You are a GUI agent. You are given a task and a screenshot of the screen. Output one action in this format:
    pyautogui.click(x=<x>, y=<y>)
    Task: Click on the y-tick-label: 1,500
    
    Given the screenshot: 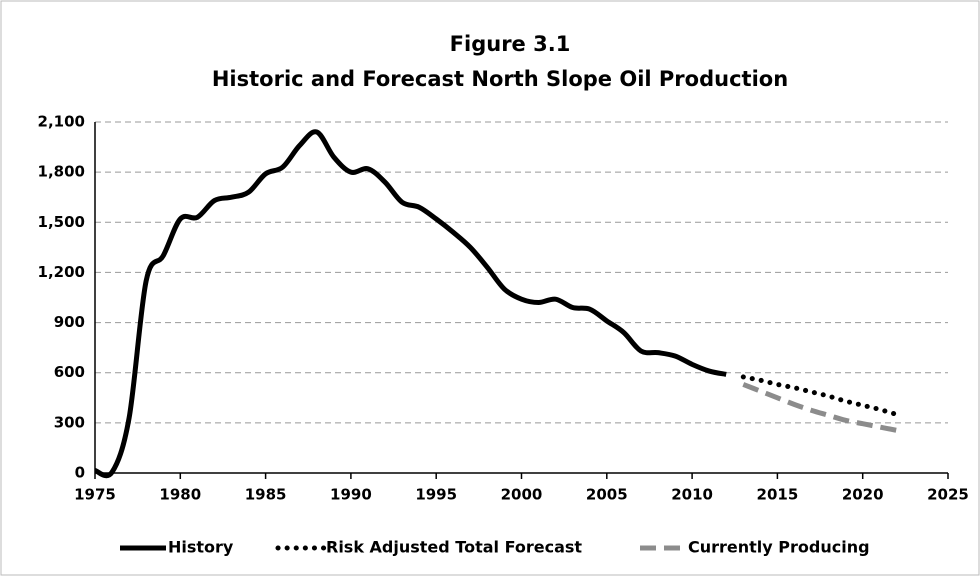 What is the action you would take?
    pyautogui.click(x=61, y=222)
    